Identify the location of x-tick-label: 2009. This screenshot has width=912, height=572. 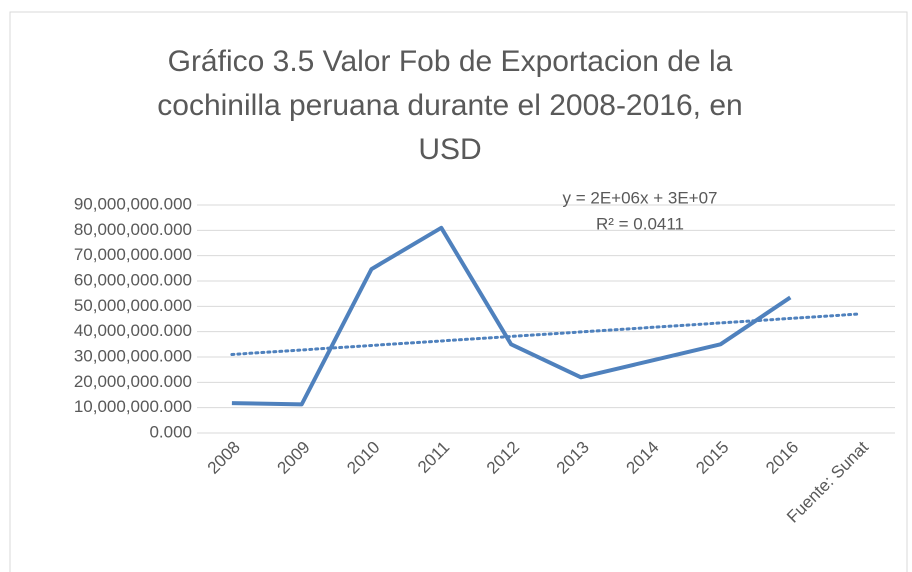
(294, 458).